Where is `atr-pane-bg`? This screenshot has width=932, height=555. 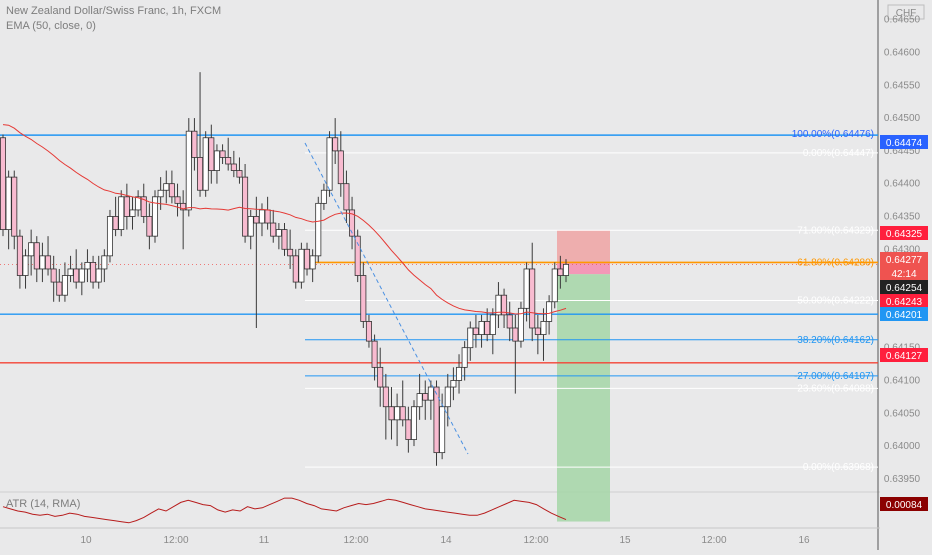
atr-pane-bg is located at coordinates (440, 510).